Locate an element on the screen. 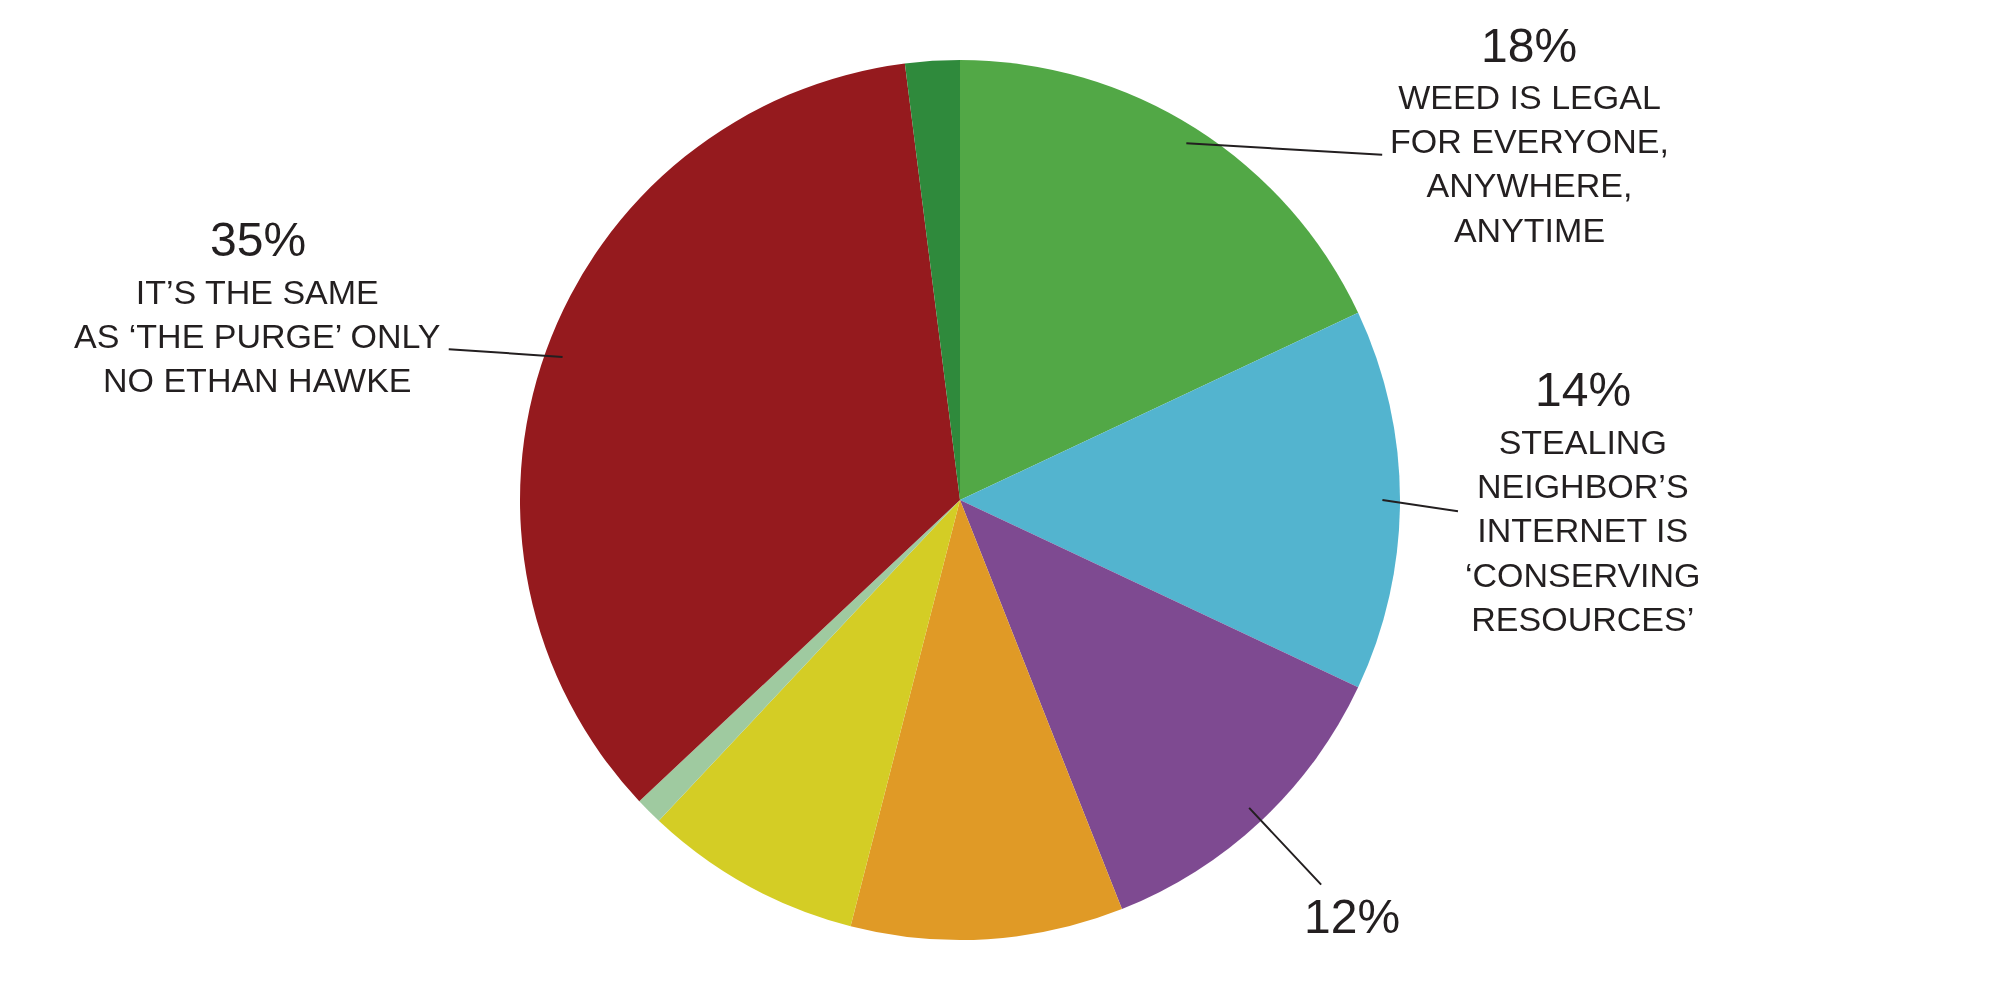  slice-label: WEED IS LEGAL FOR EVERYONE, ANYWHERE, ANYTIME is located at coordinates (1529, 163).